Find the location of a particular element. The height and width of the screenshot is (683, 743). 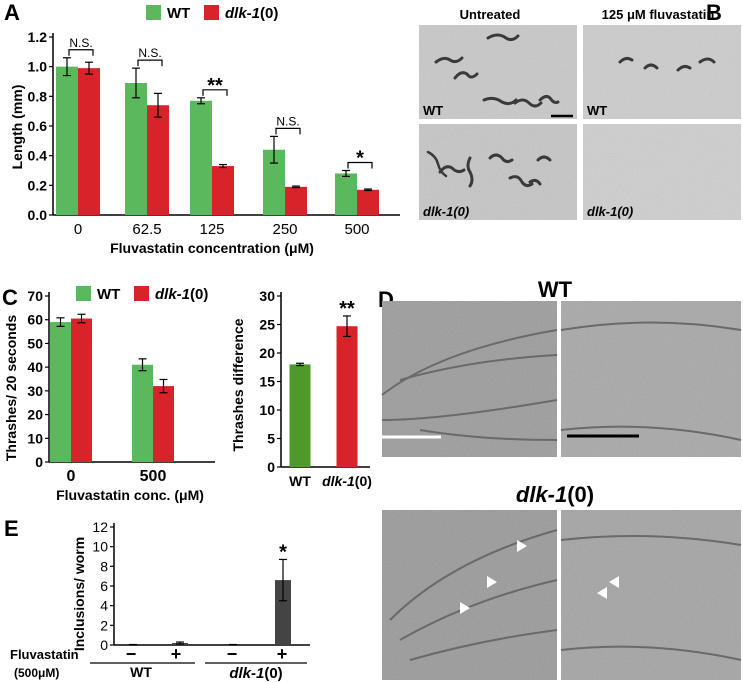

panel-e-ytick-label: 4 is located at coordinates (104, 606).